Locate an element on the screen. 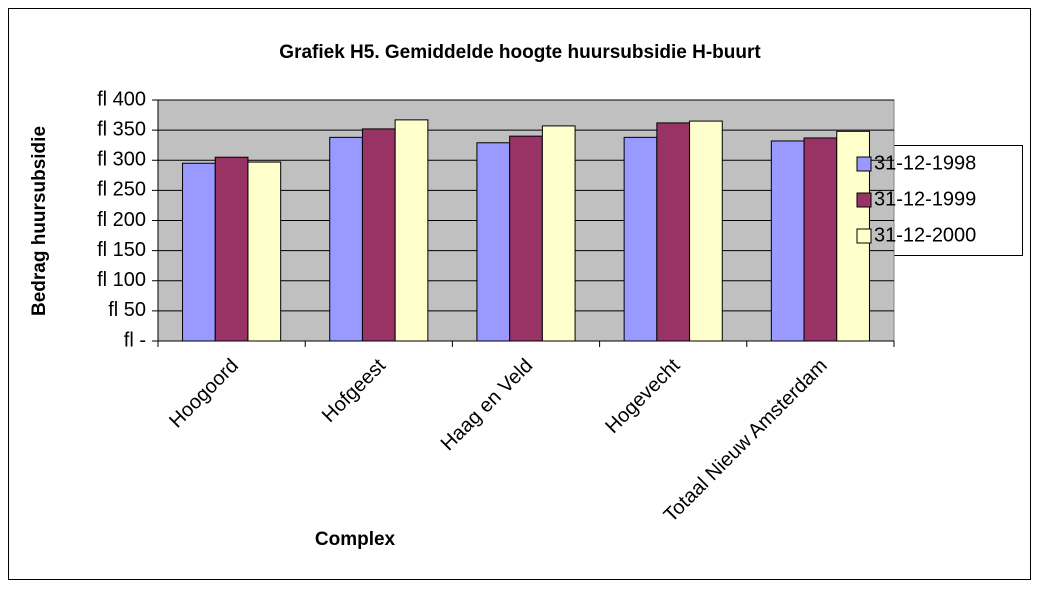 The height and width of the screenshot is (589, 1040). legend-label: 31-12-1999 is located at coordinates (925, 199).